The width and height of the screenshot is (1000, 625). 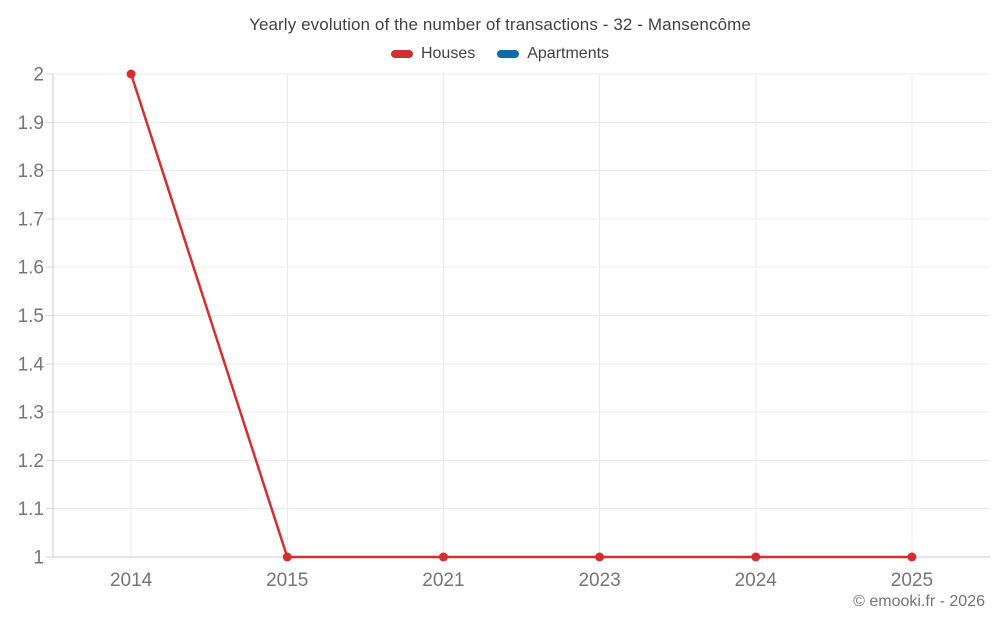 I want to click on x-tick-label: 2021, so click(x=443, y=580).